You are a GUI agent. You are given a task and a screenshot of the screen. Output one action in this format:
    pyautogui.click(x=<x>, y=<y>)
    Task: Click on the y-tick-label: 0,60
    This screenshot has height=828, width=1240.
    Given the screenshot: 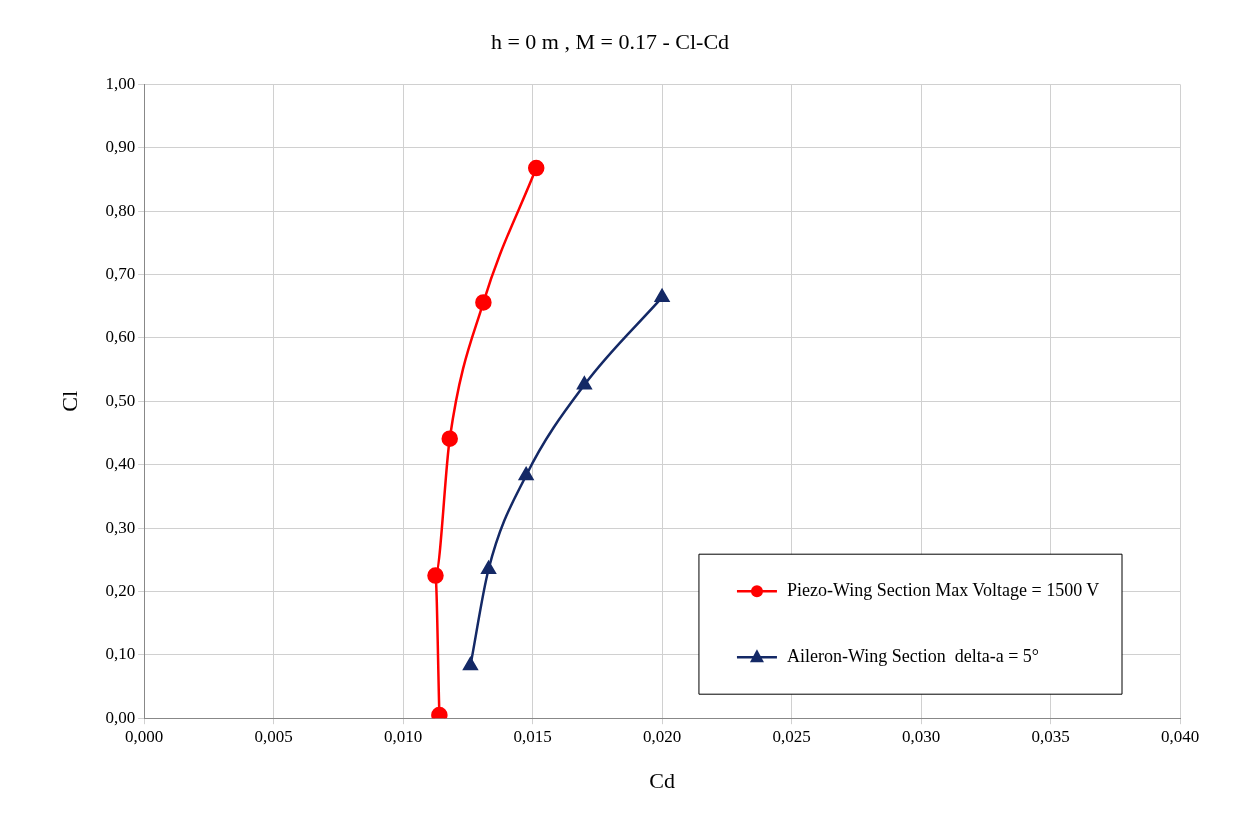 What is the action you would take?
    pyautogui.click(x=120, y=337)
    